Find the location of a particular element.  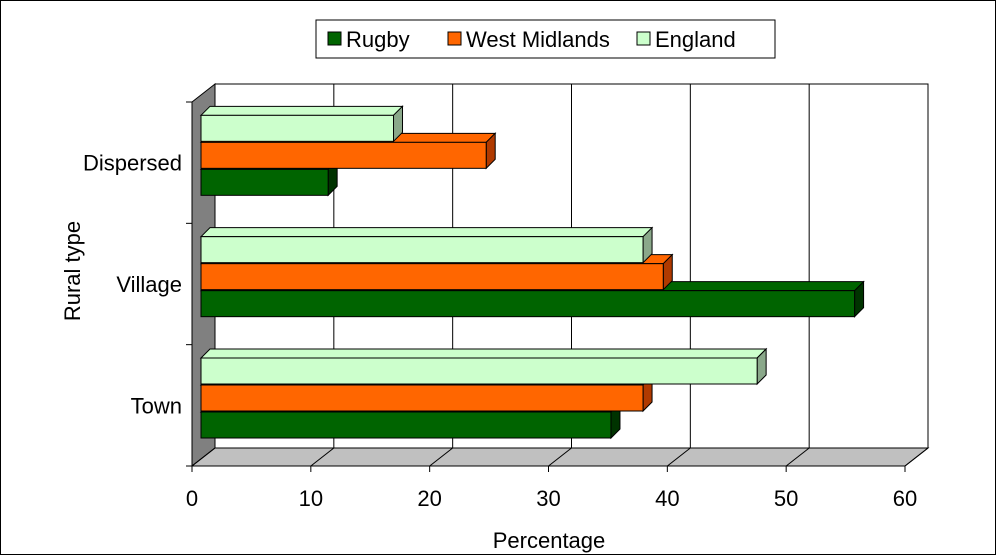

legend: Rugby West Midlands England is located at coordinates (545, 39).